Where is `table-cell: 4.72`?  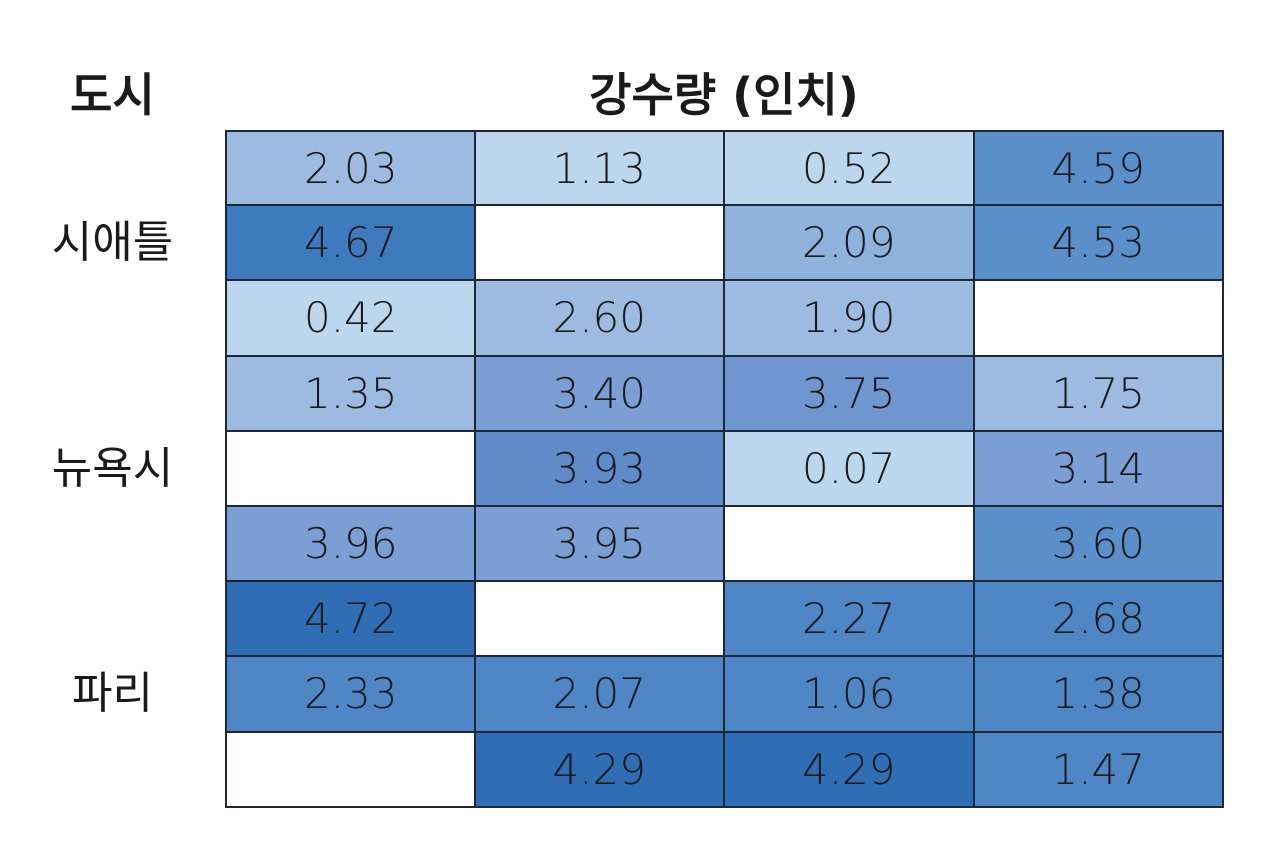 table-cell: 4.72 is located at coordinates (351, 619).